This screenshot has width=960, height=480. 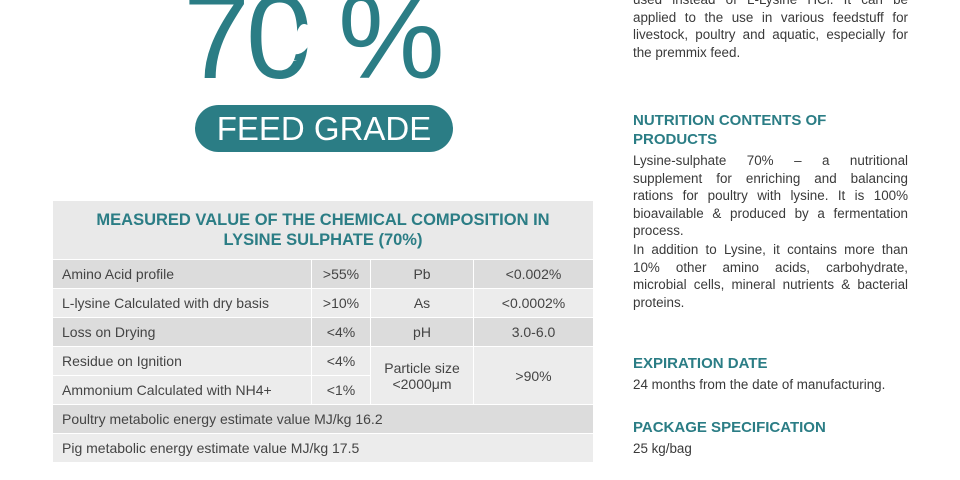 I want to click on cell: >10%, so click(x=341, y=303).